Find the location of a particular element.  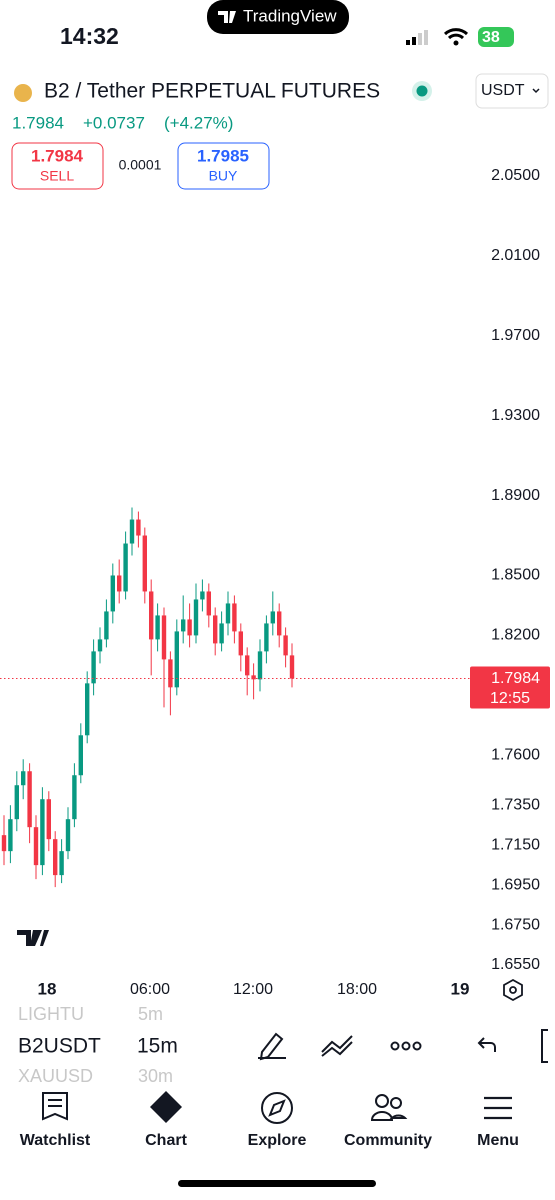

y-tick-label: 2.0100 is located at coordinates (515, 255).